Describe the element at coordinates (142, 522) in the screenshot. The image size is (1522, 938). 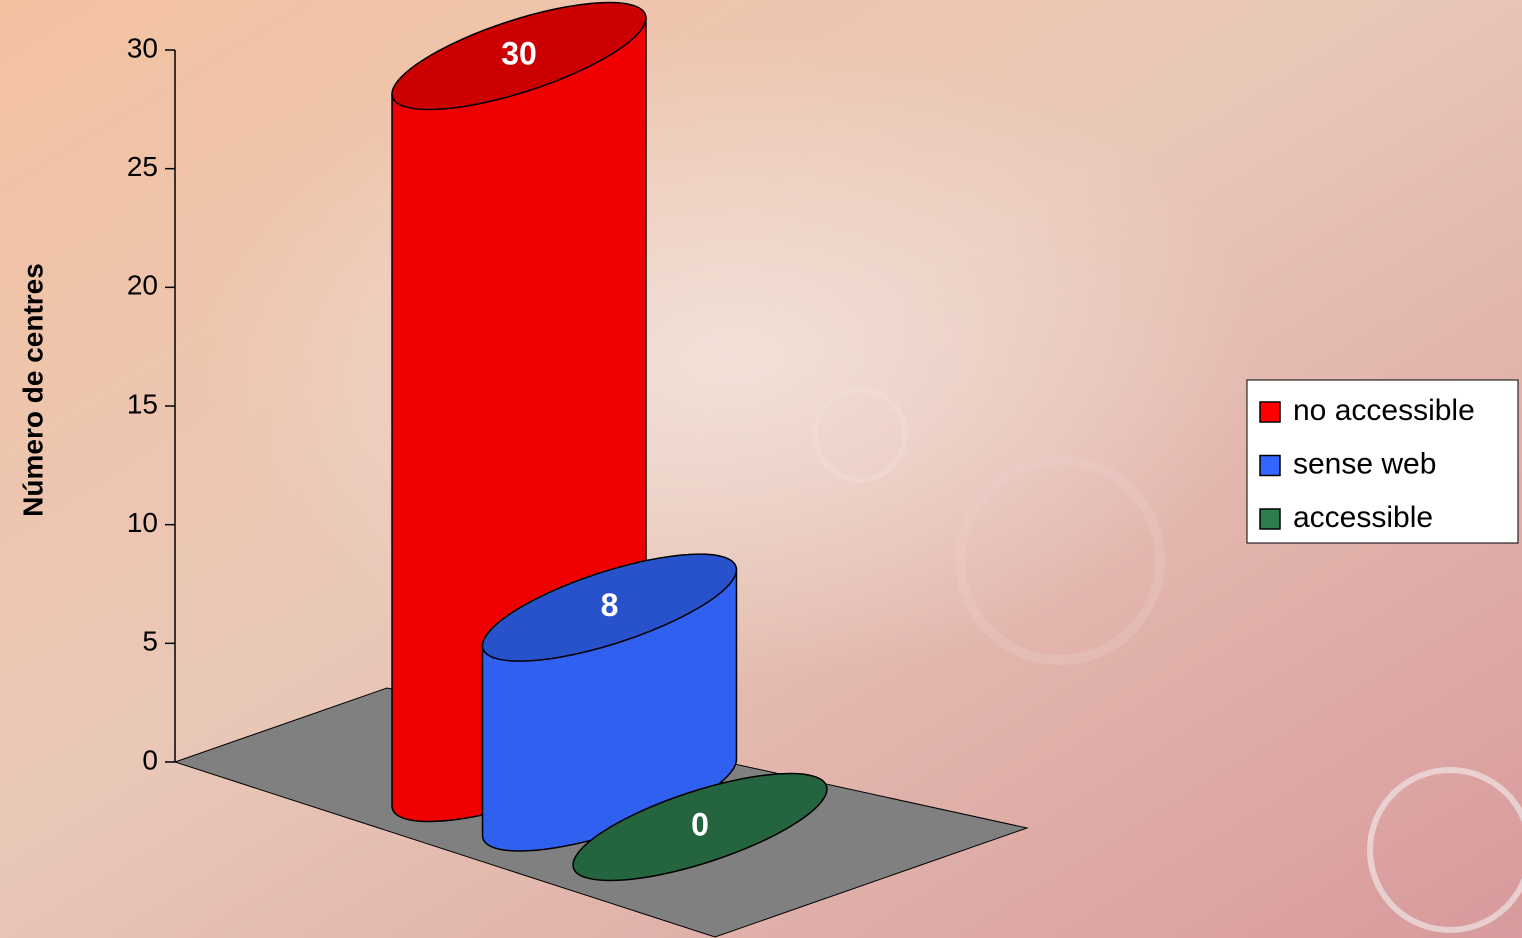
I see `y-tick-label: 10` at that location.